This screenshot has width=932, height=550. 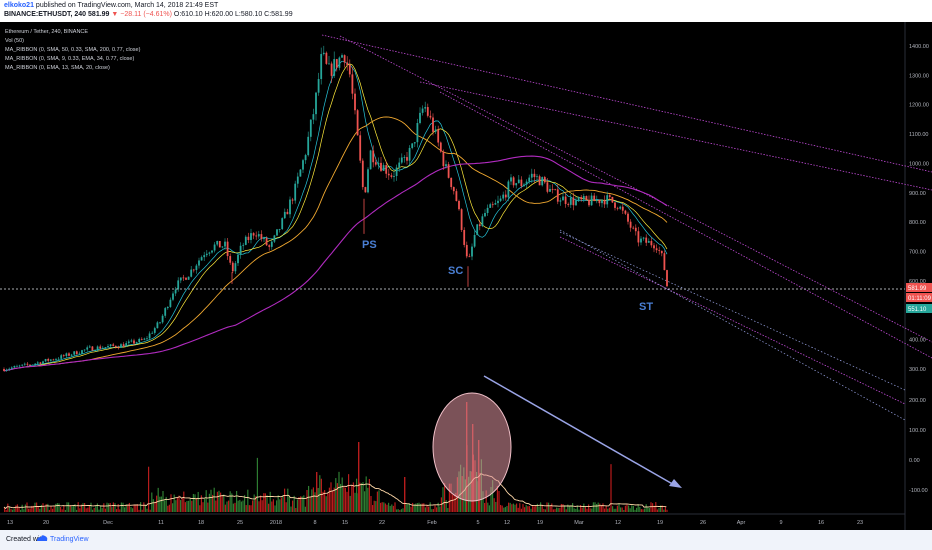 What do you see at coordinates (455, 271) in the screenshot?
I see `annotation-sc: SC` at bounding box center [455, 271].